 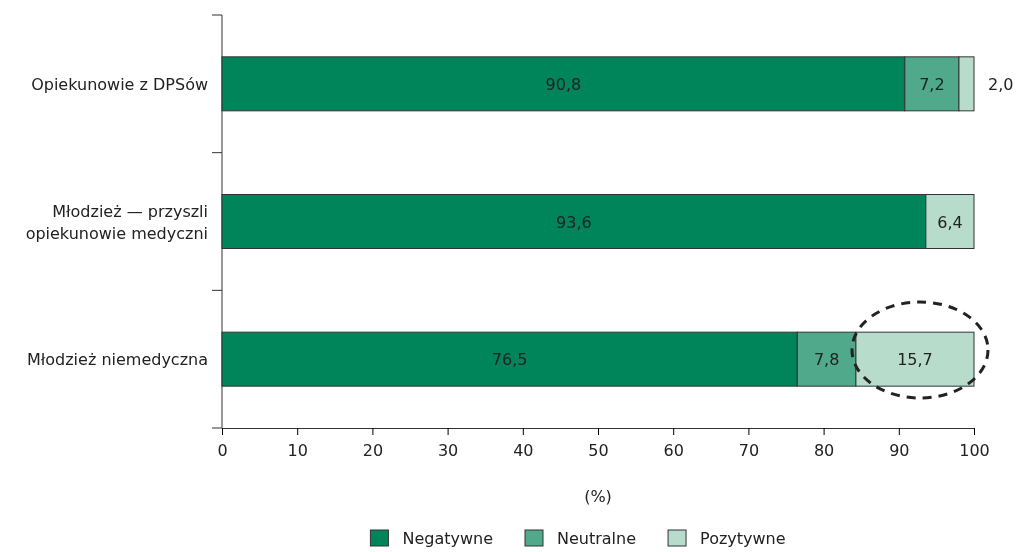 I want to click on x-tick-label: 80, so click(x=824, y=451).